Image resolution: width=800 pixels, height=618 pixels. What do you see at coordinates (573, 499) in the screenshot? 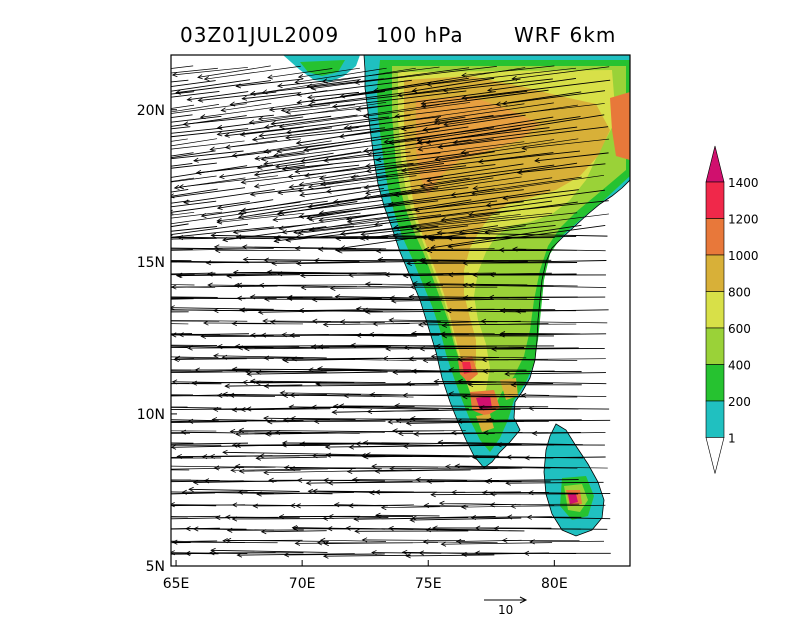
I see `land-sri-lanka-peak` at bounding box center [573, 499].